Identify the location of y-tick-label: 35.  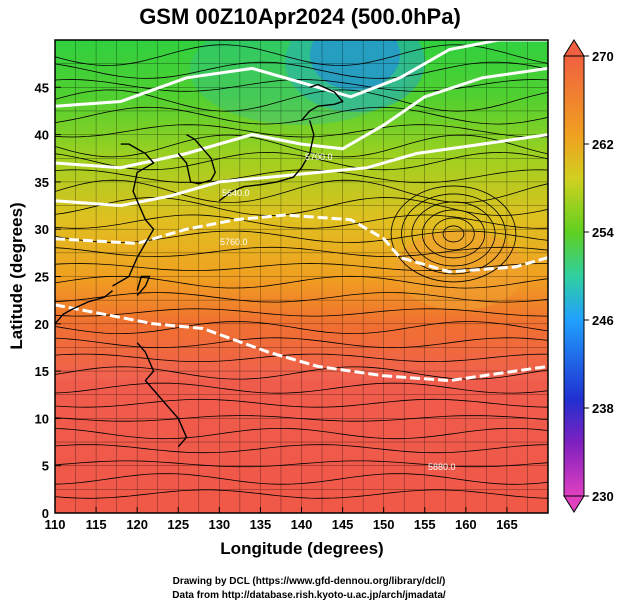
(42, 182).